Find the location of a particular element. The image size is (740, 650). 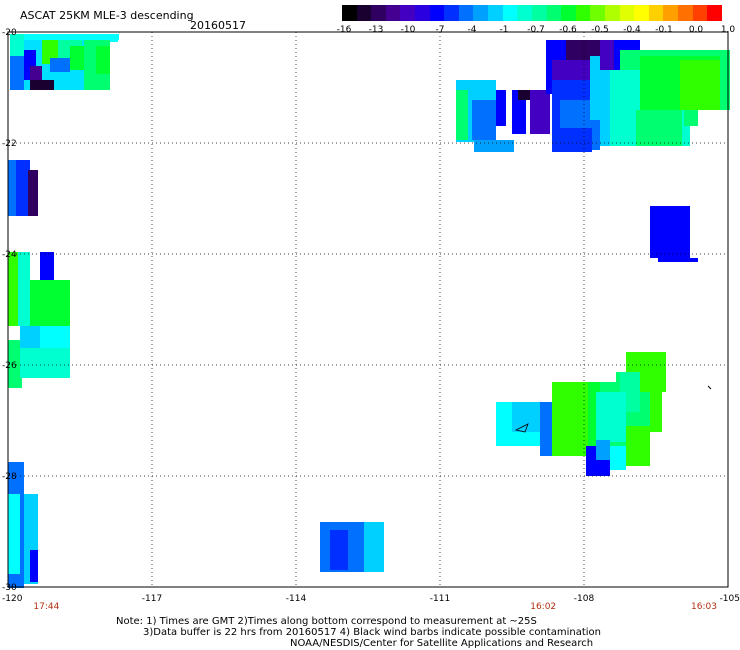

longitude-label: -114 is located at coordinates (296, 599).